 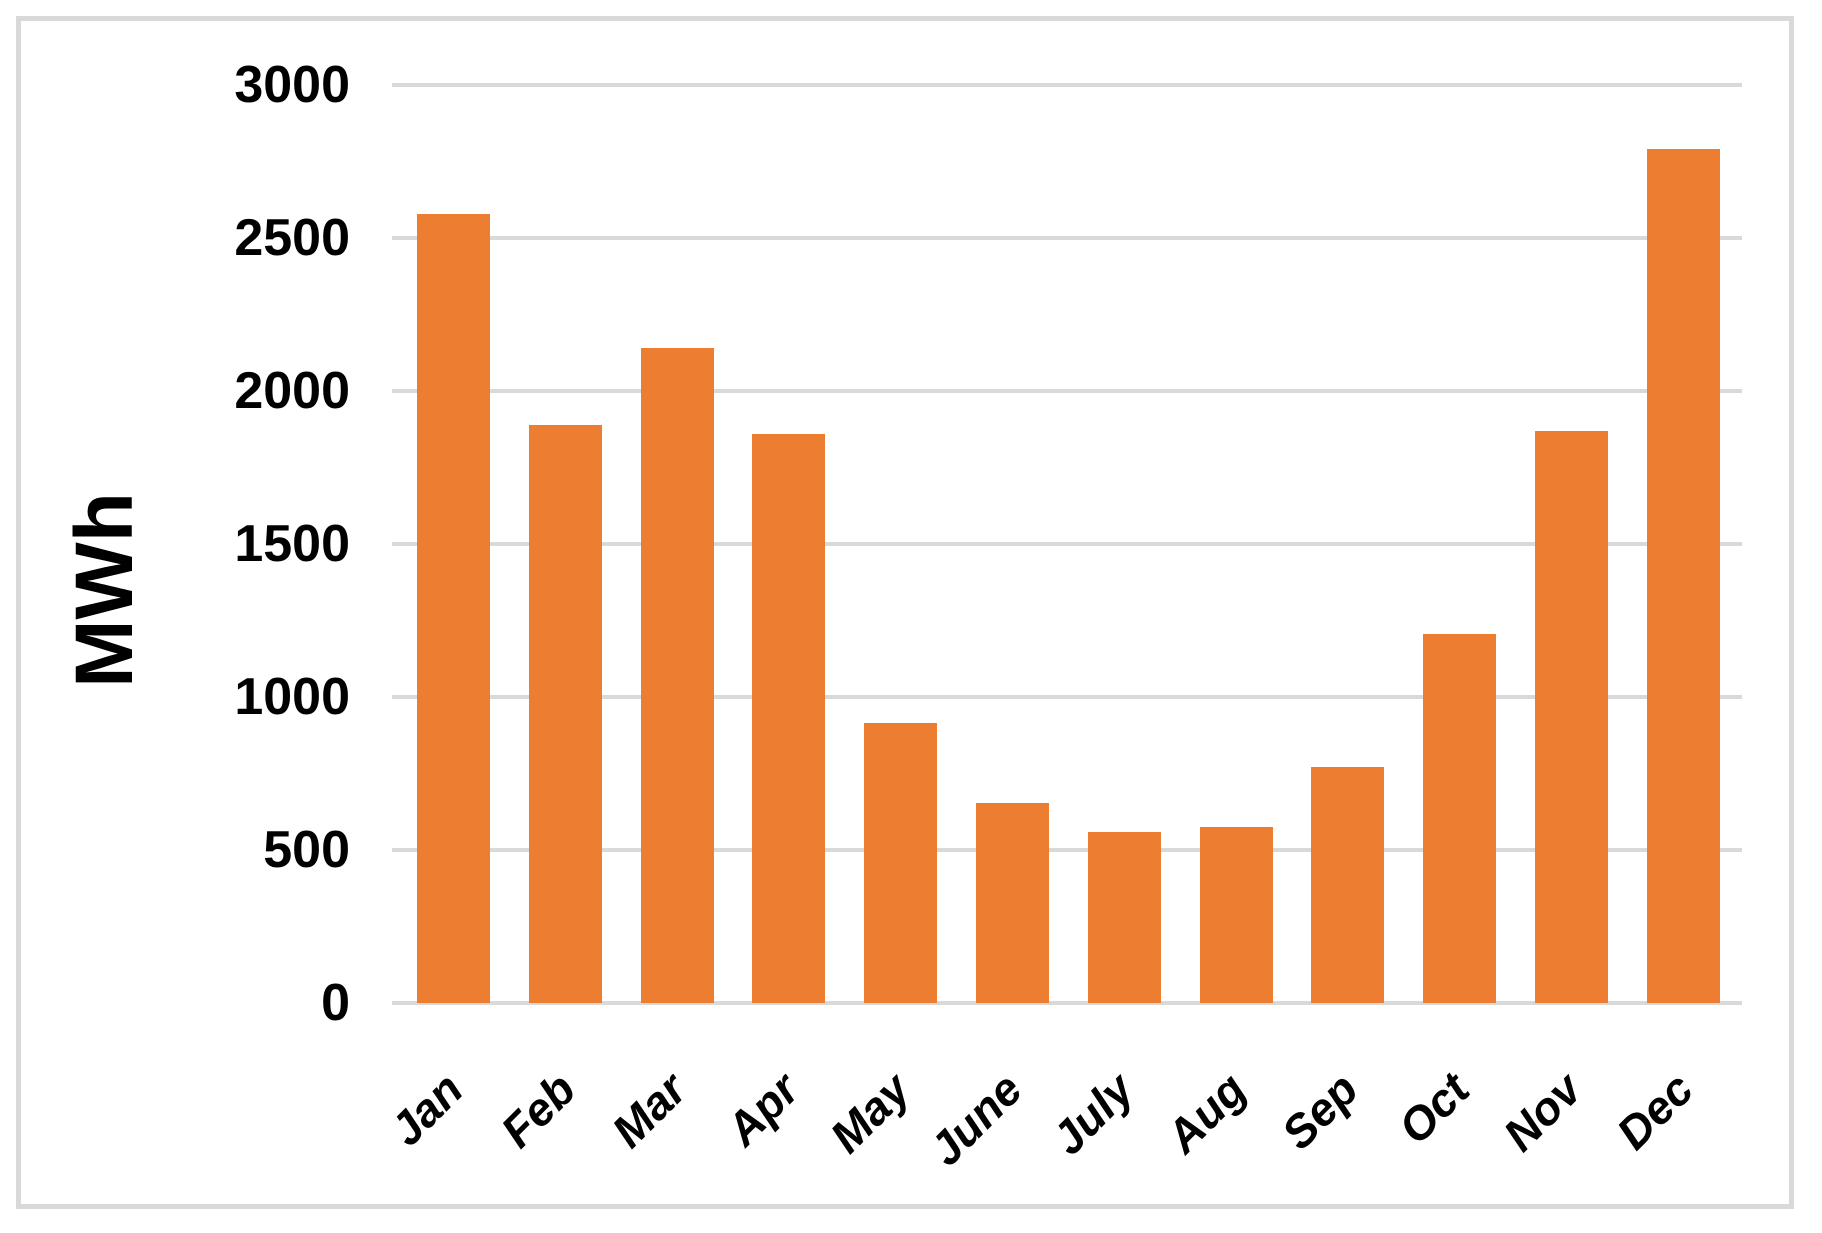 What do you see at coordinates (901, 863) in the screenshot?
I see `bar-may` at bounding box center [901, 863].